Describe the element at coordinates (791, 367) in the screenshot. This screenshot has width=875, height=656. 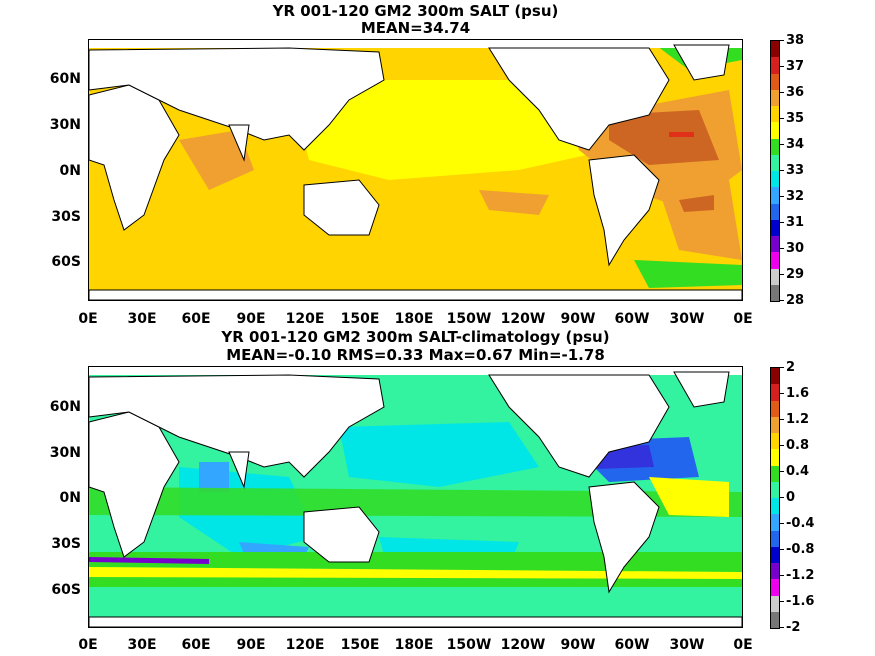
I see `colorbar-tick-label: 2` at that location.